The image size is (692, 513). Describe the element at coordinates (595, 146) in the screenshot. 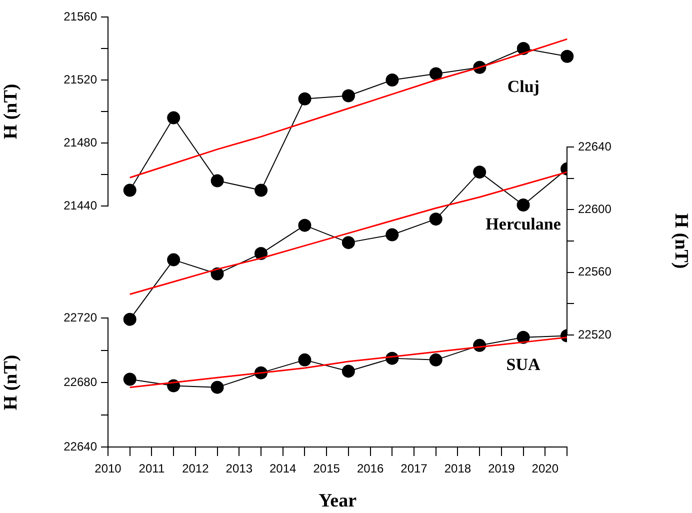

I see `y2-tick-label: 22640` at that location.